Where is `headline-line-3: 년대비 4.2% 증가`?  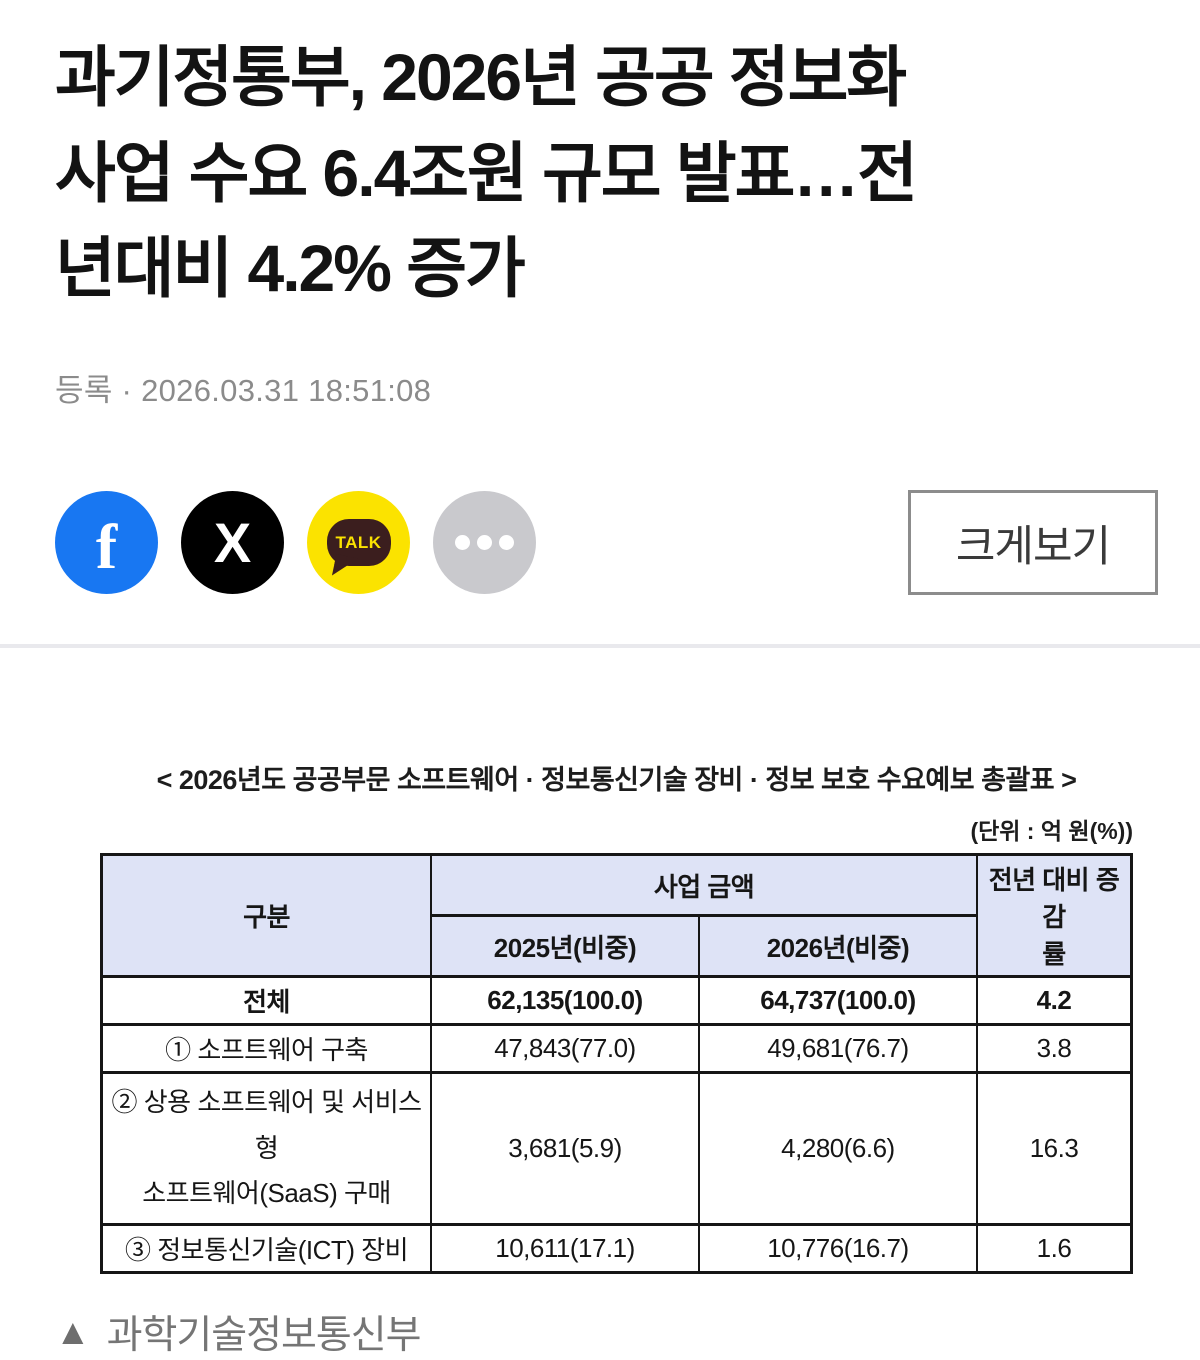 headline-line-3: 년대비 4.2% 증가 is located at coordinates (290, 268).